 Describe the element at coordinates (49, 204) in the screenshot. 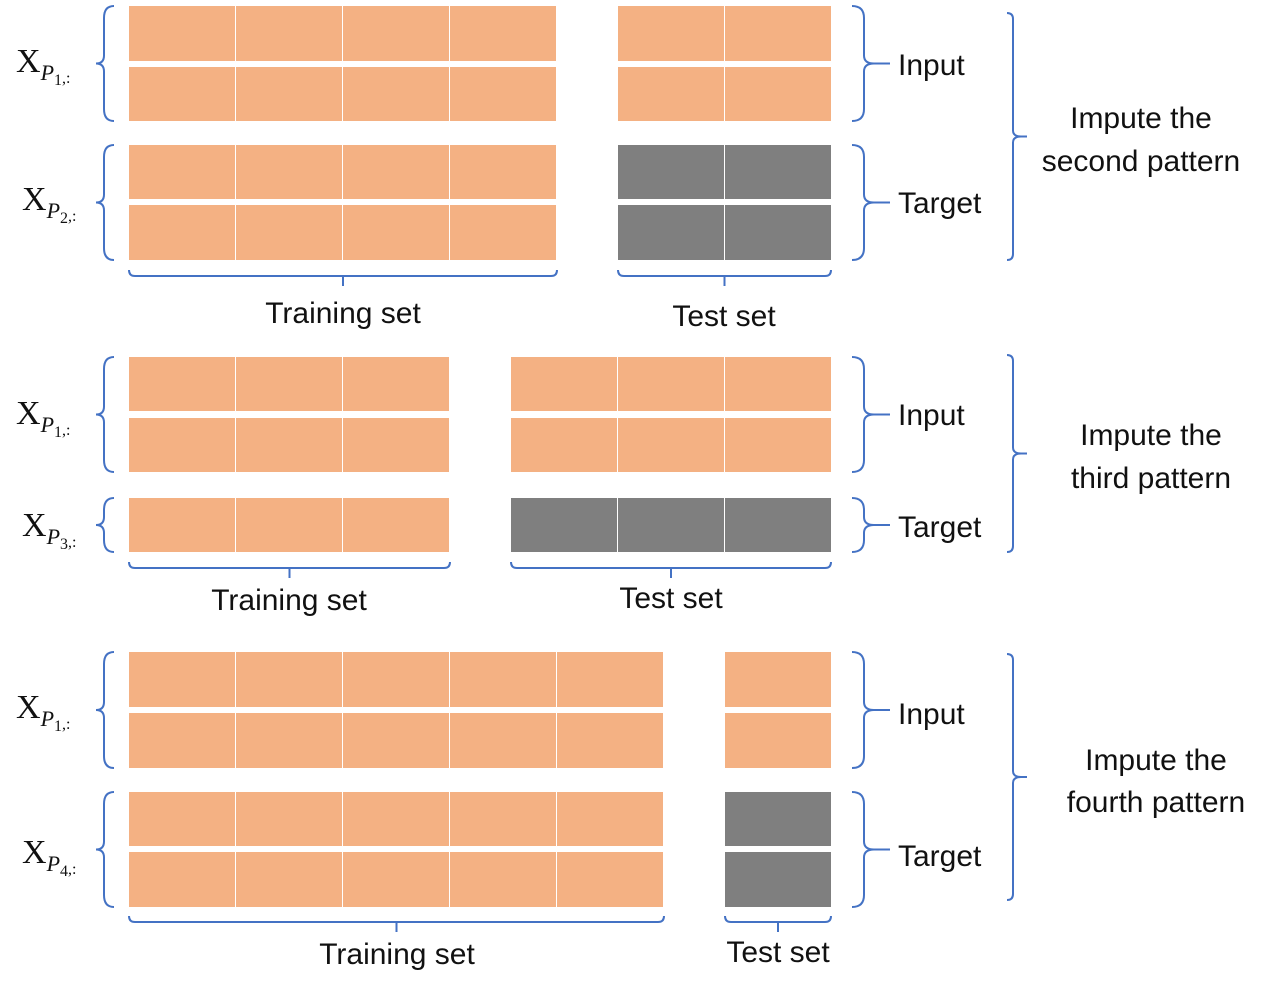

I see `target-variable-label: XP2,:` at that location.